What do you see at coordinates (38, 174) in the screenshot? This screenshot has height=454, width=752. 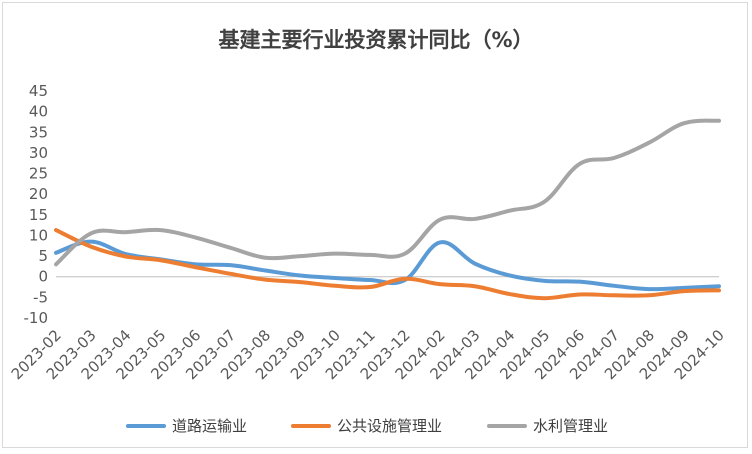 I see `y-tick-label: 25` at bounding box center [38, 174].